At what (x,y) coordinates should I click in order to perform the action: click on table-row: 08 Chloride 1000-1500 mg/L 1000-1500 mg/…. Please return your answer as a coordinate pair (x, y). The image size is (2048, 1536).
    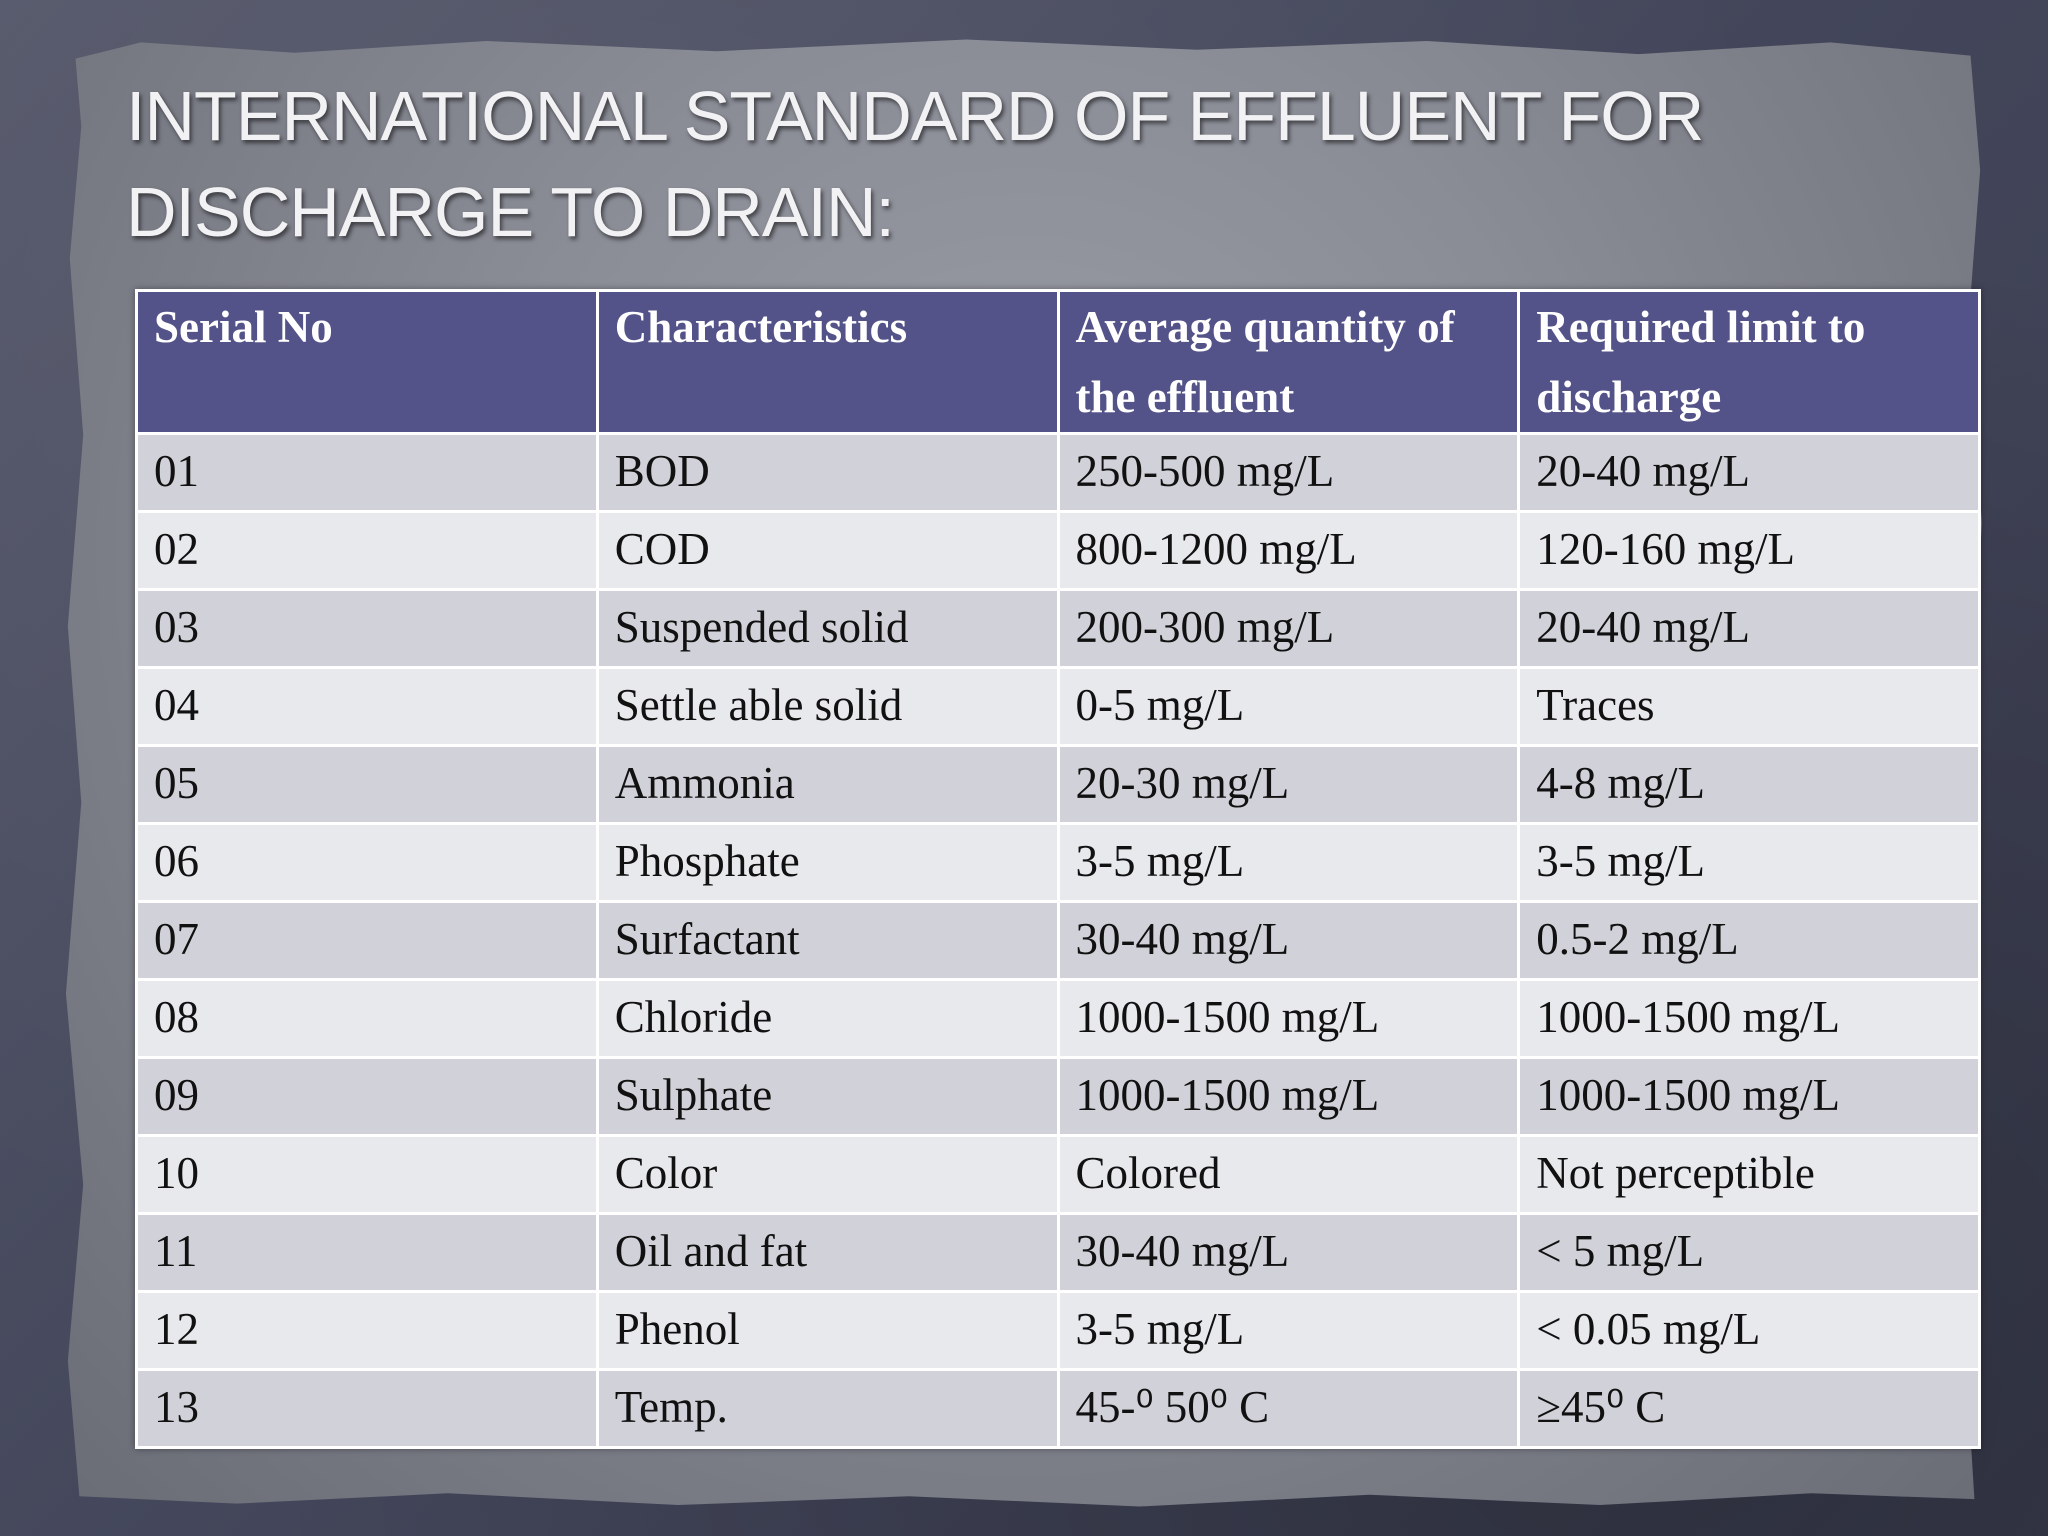
    Looking at the image, I should click on (1058, 1018).